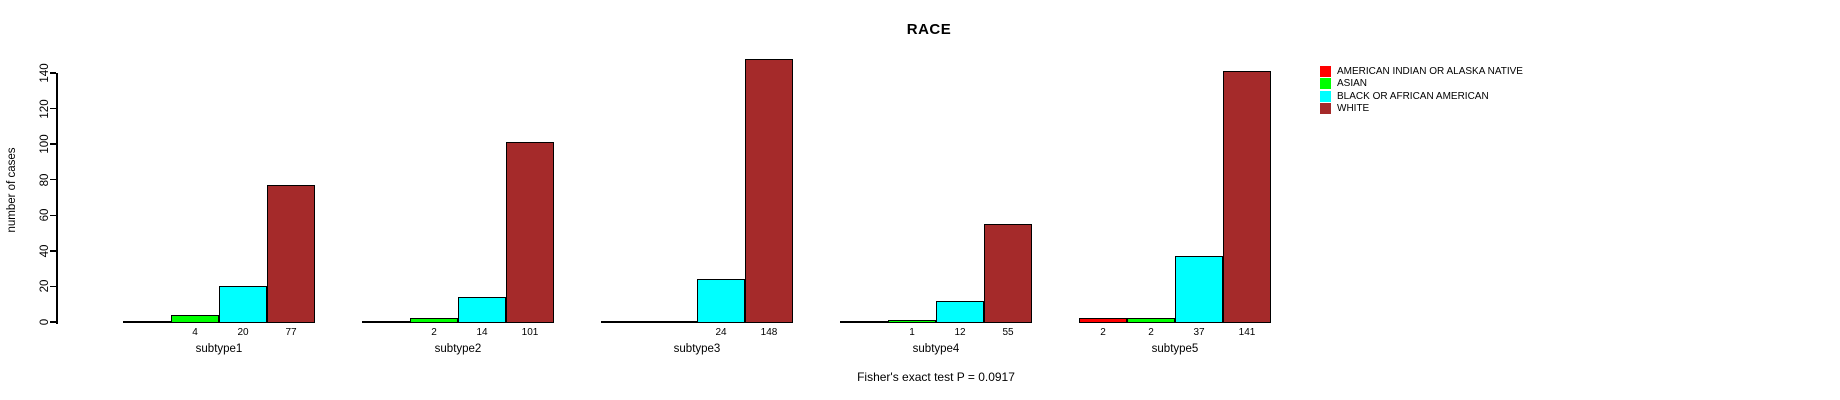 This screenshot has width=1840, height=400. I want to click on bar-value-label: 37, so click(1199, 332).